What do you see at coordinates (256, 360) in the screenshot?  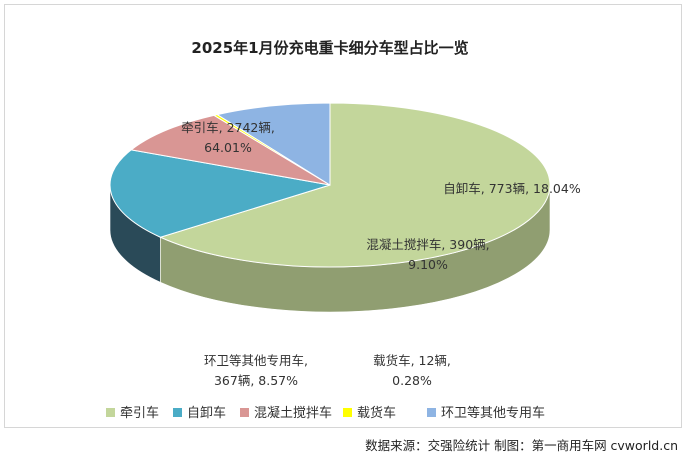 I see `data-label-line1: 环卫等其他专用车,` at bounding box center [256, 360].